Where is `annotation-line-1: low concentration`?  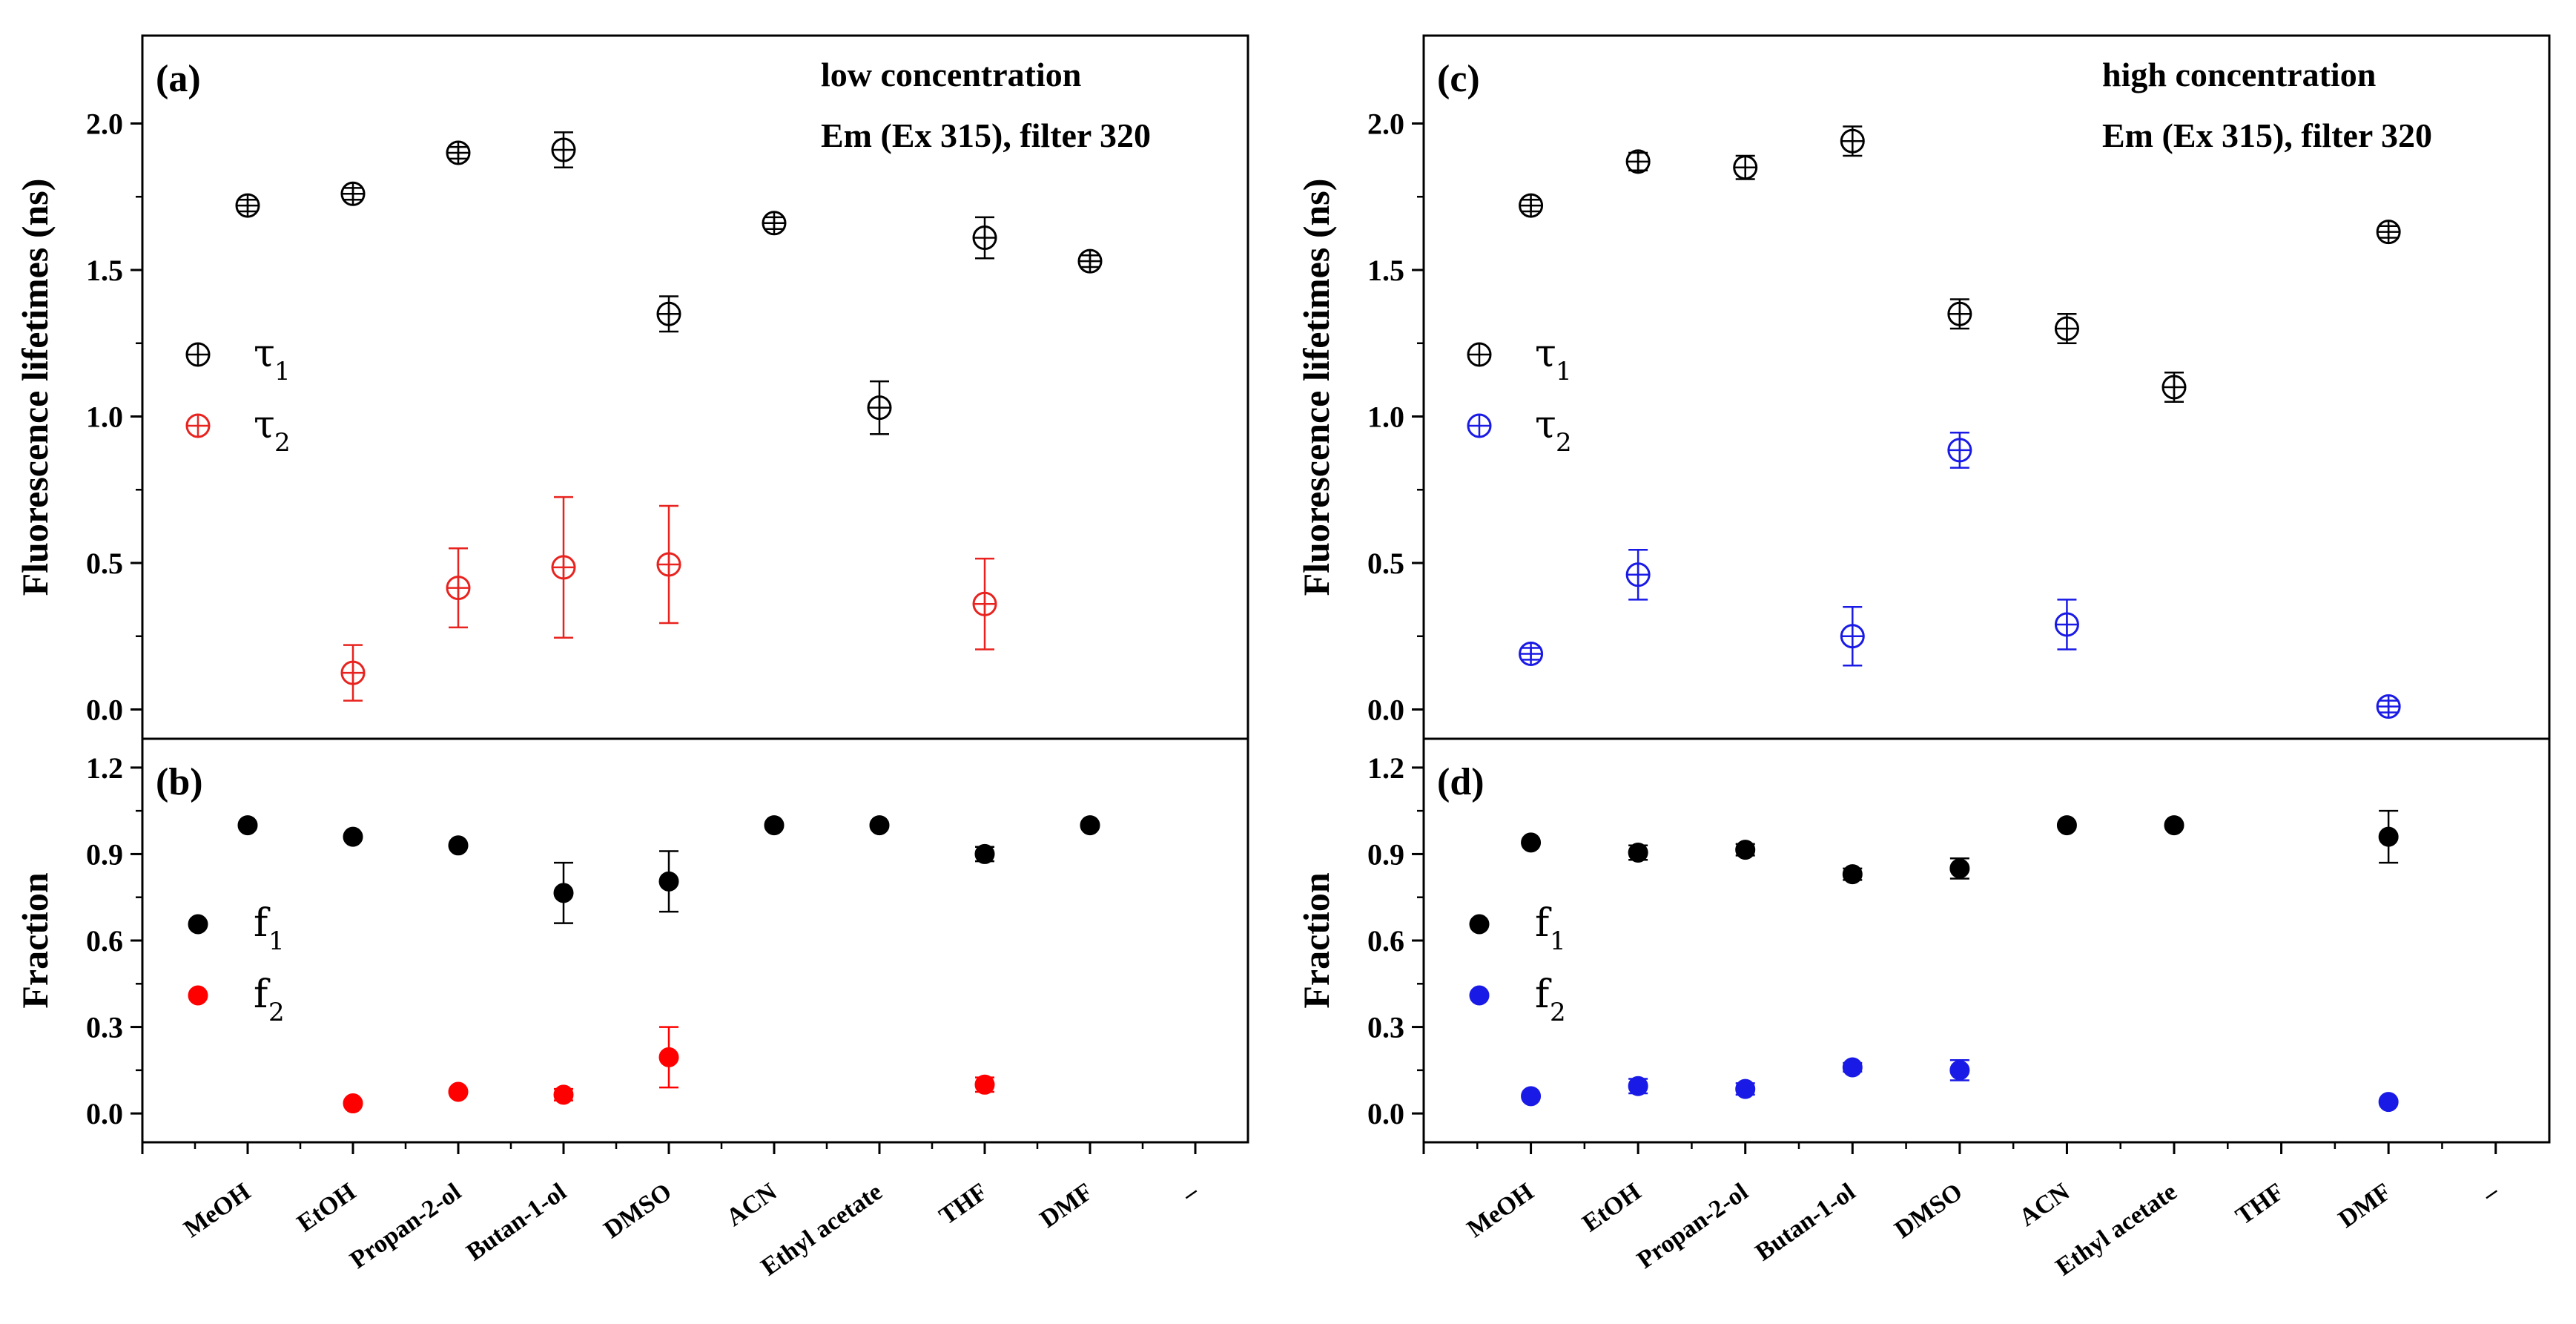
annotation-line-1: low concentration is located at coordinates (951, 74).